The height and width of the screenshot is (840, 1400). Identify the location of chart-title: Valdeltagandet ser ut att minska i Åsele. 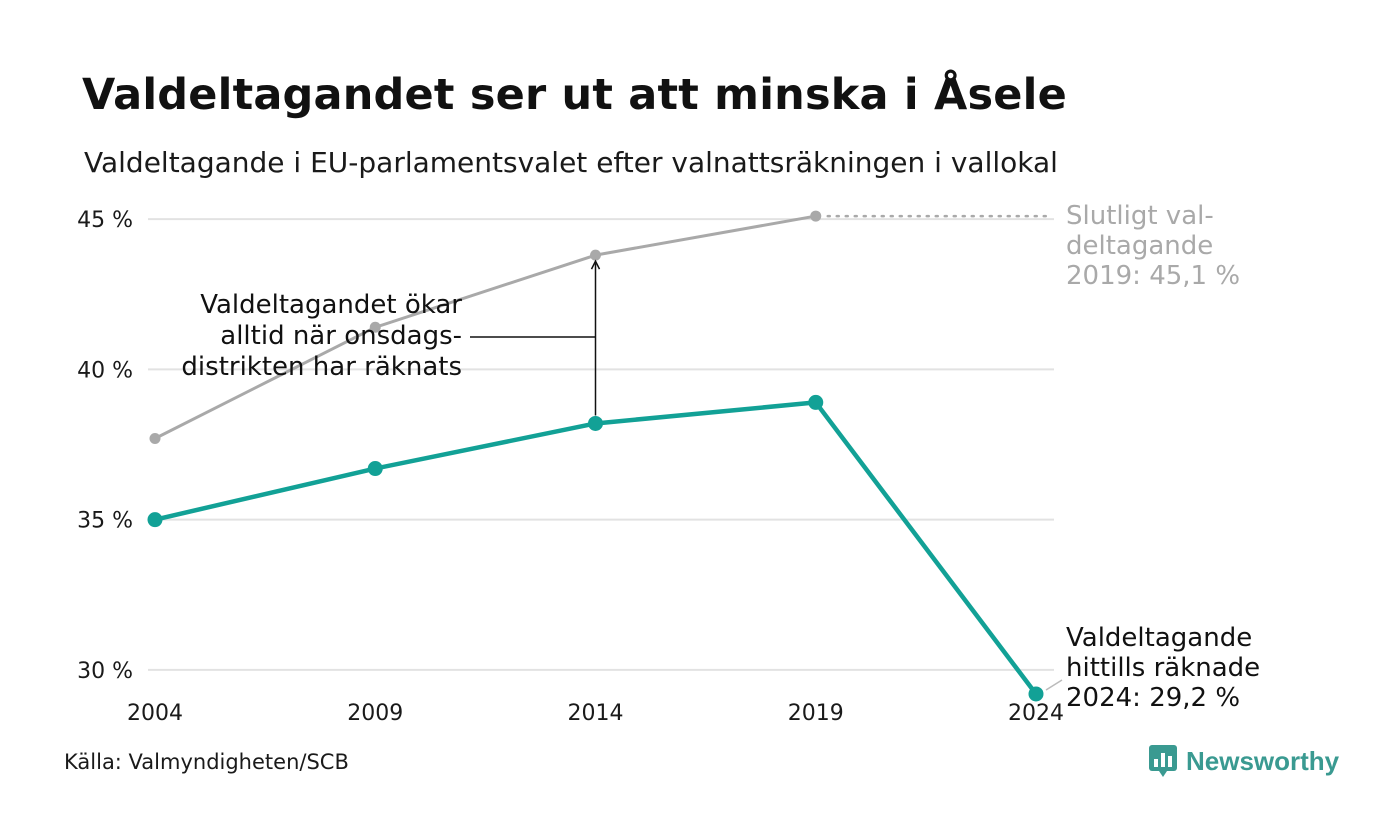
(574, 95).